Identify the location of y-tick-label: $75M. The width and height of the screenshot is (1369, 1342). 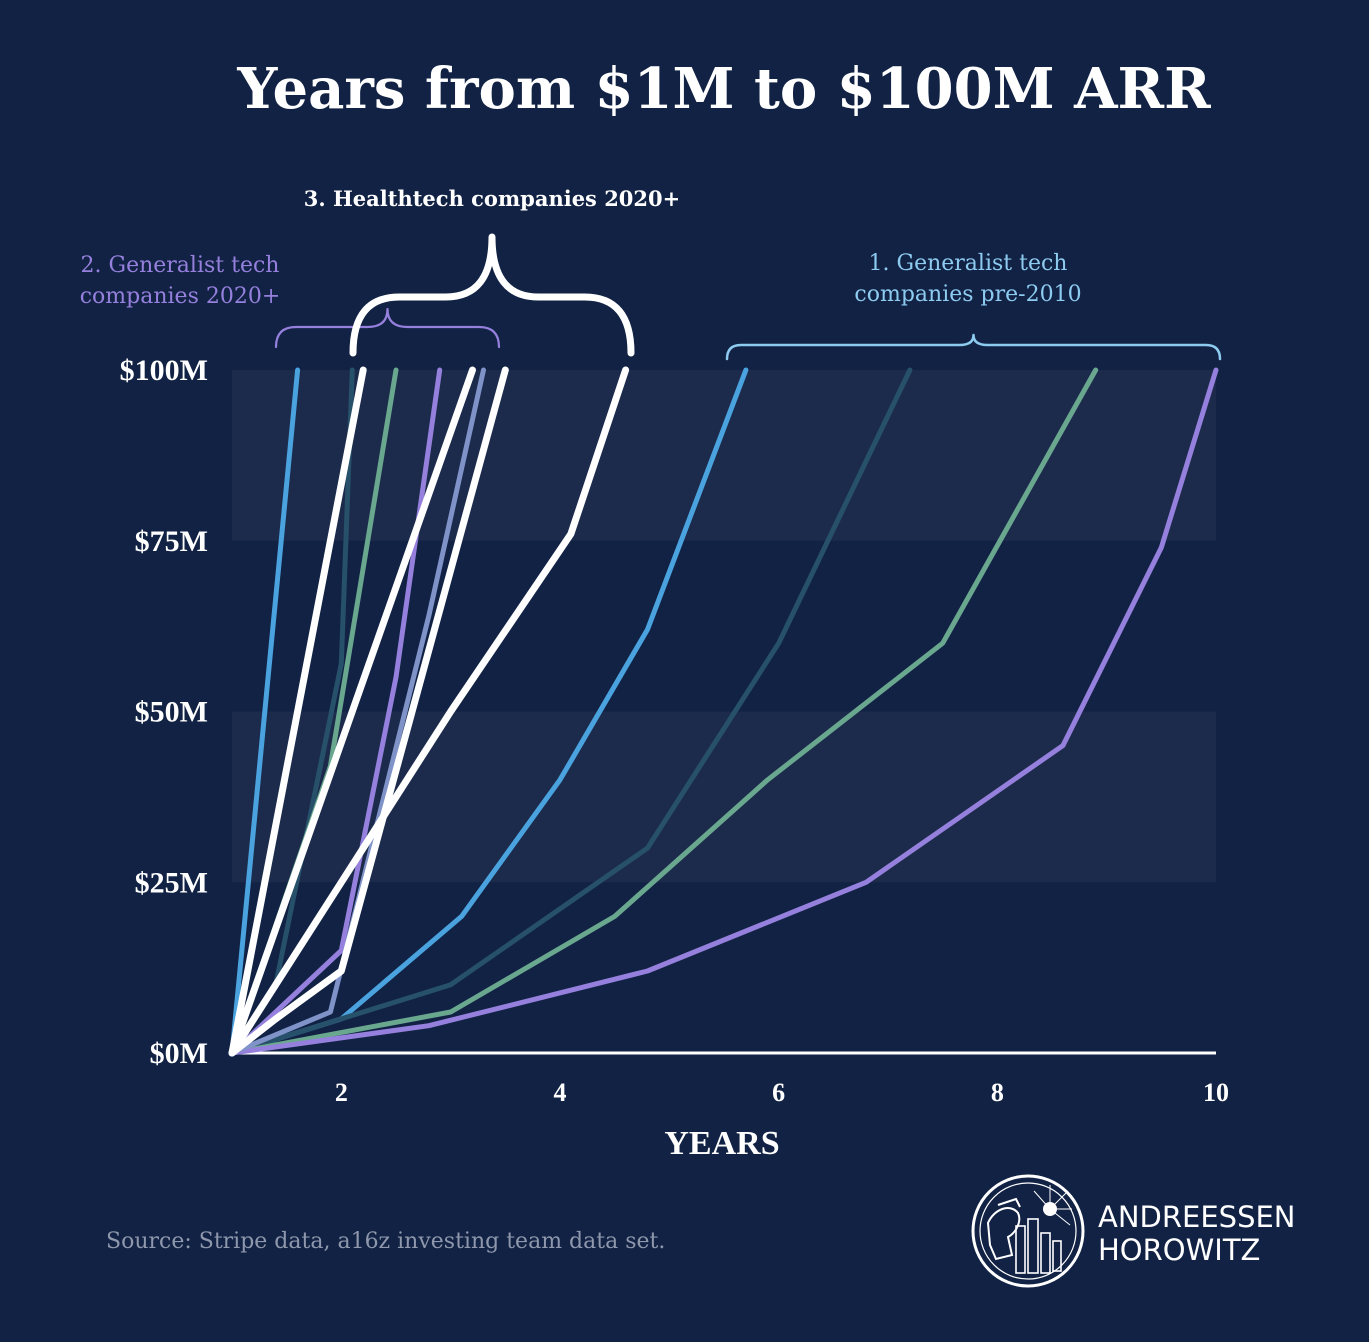
(171, 541).